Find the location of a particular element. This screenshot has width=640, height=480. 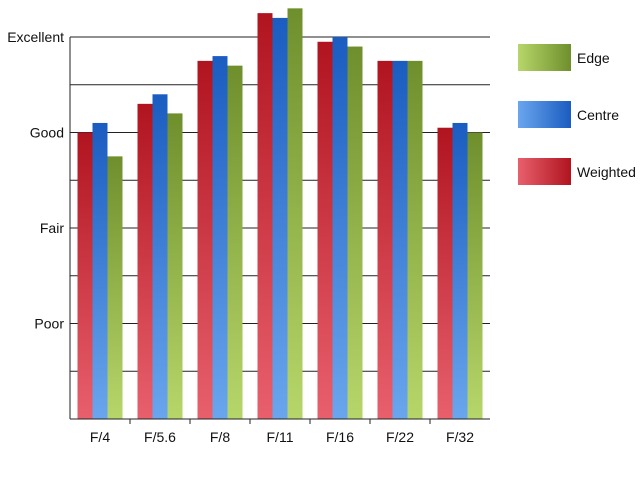

bar-centre-f8 is located at coordinates (220, 237).